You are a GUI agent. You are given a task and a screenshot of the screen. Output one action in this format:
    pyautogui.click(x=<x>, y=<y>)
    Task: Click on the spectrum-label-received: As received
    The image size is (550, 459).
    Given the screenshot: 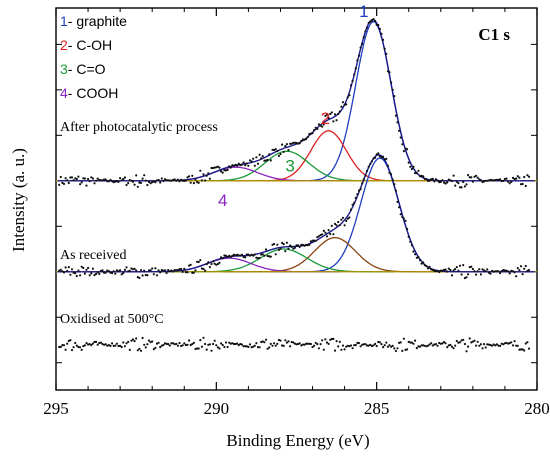 What is the action you would take?
    pyautogui.click(x=93, y=255)
    